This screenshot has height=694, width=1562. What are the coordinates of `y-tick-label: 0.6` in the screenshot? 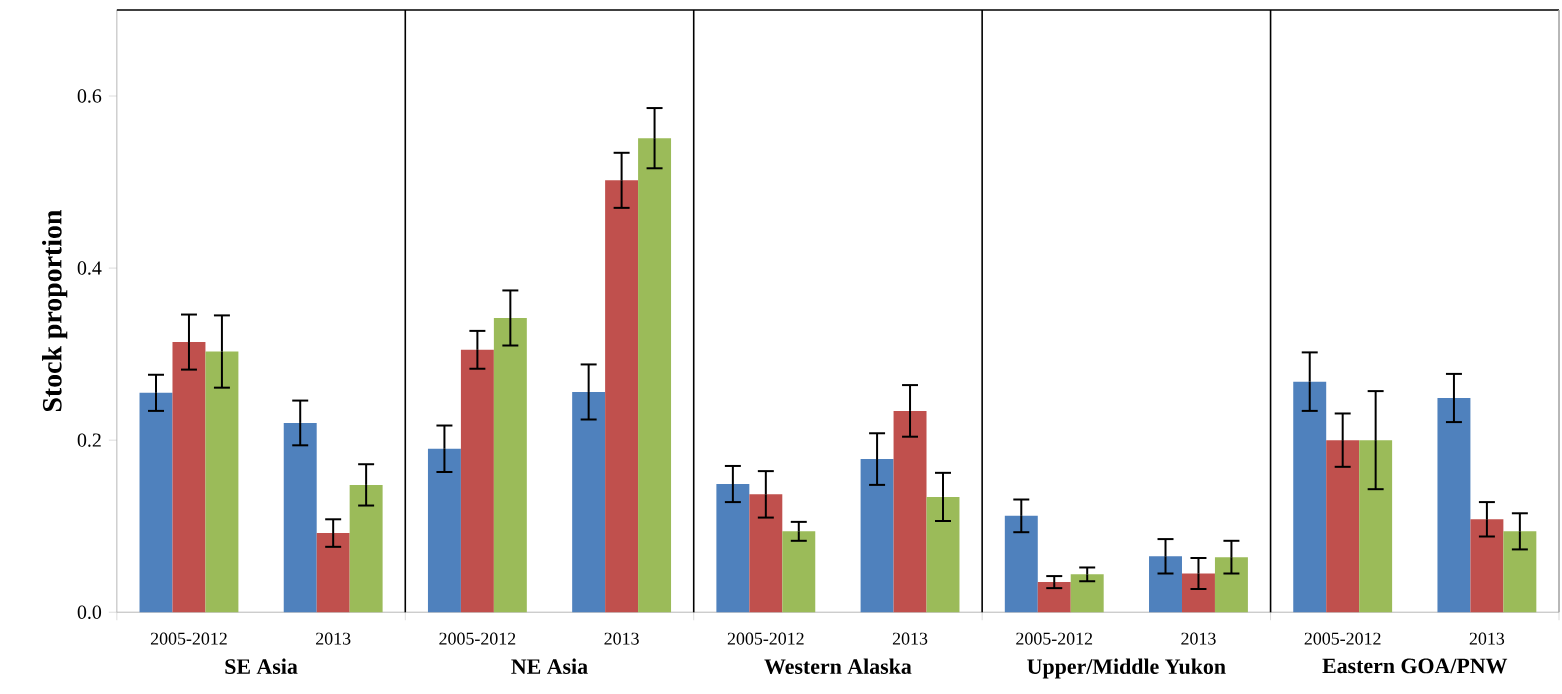 It's located at (89, 96).